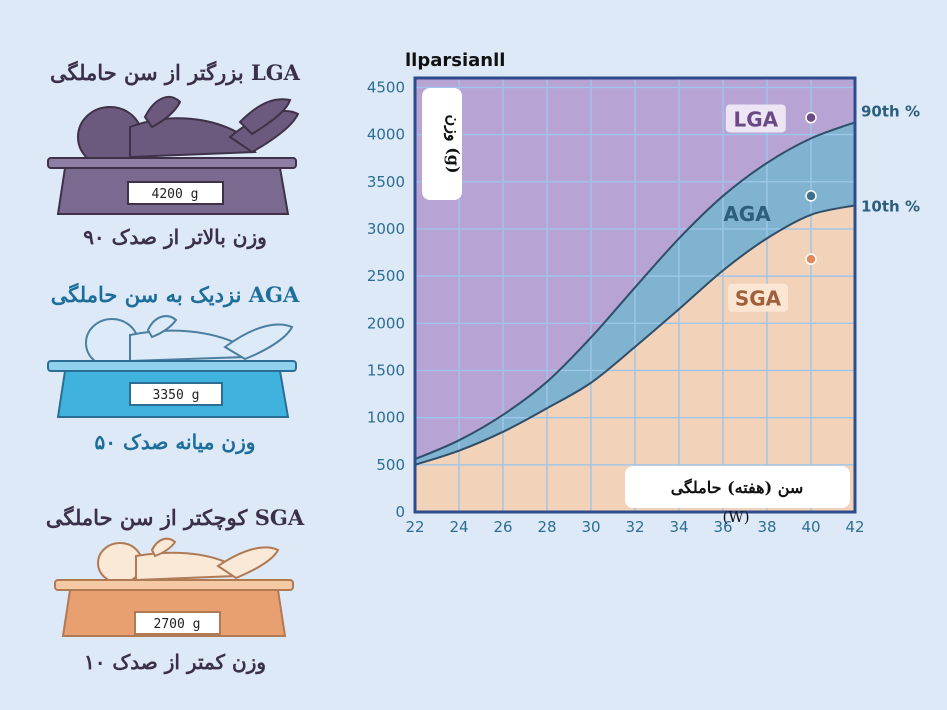 Image resolution: width=947 pixels, height=710 pixels. Describe the element at coordinates (175, 662) in the screenshot. I see `sga-caption: وزن کمتر از صدک ۱۰` at that location.